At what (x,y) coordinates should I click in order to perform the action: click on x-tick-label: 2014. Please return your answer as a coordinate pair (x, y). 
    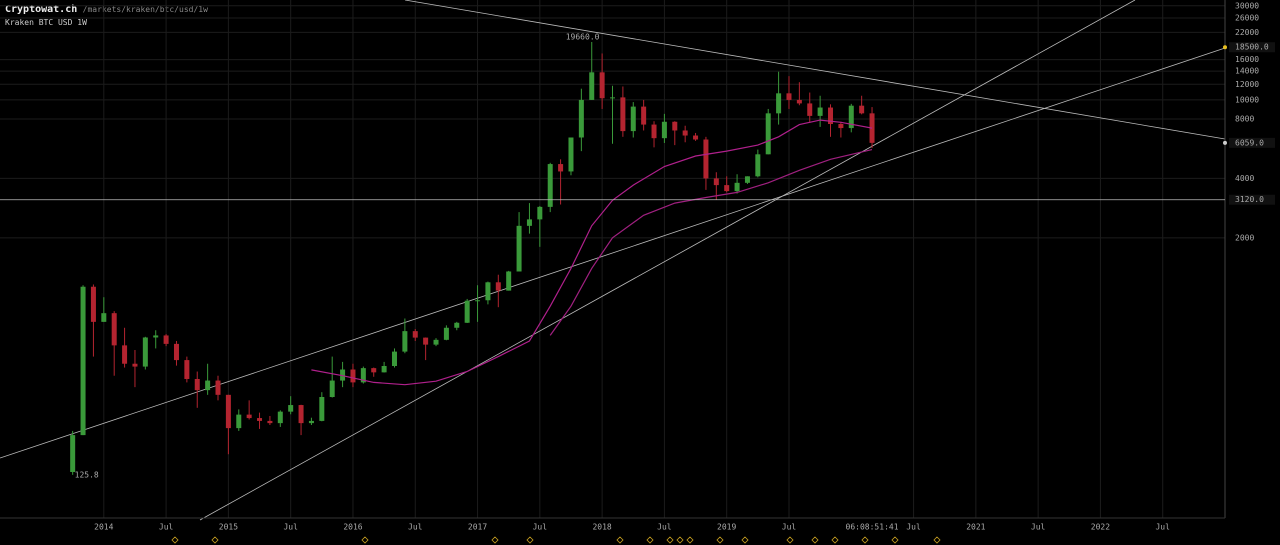
    Looking at the image, I should click on (103, 527).